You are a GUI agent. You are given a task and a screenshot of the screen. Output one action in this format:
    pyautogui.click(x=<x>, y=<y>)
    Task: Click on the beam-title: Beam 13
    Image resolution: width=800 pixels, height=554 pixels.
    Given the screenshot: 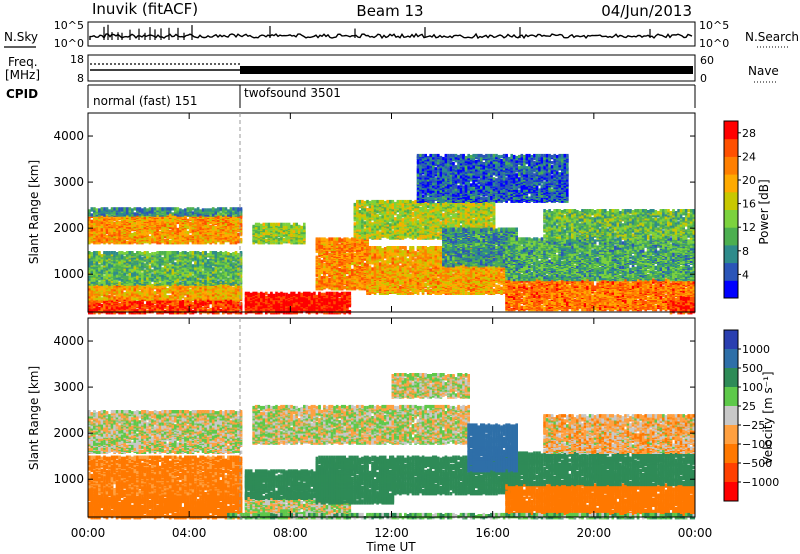 What is the action you would take?
    pyautogui.click(x=389, y=11)
    